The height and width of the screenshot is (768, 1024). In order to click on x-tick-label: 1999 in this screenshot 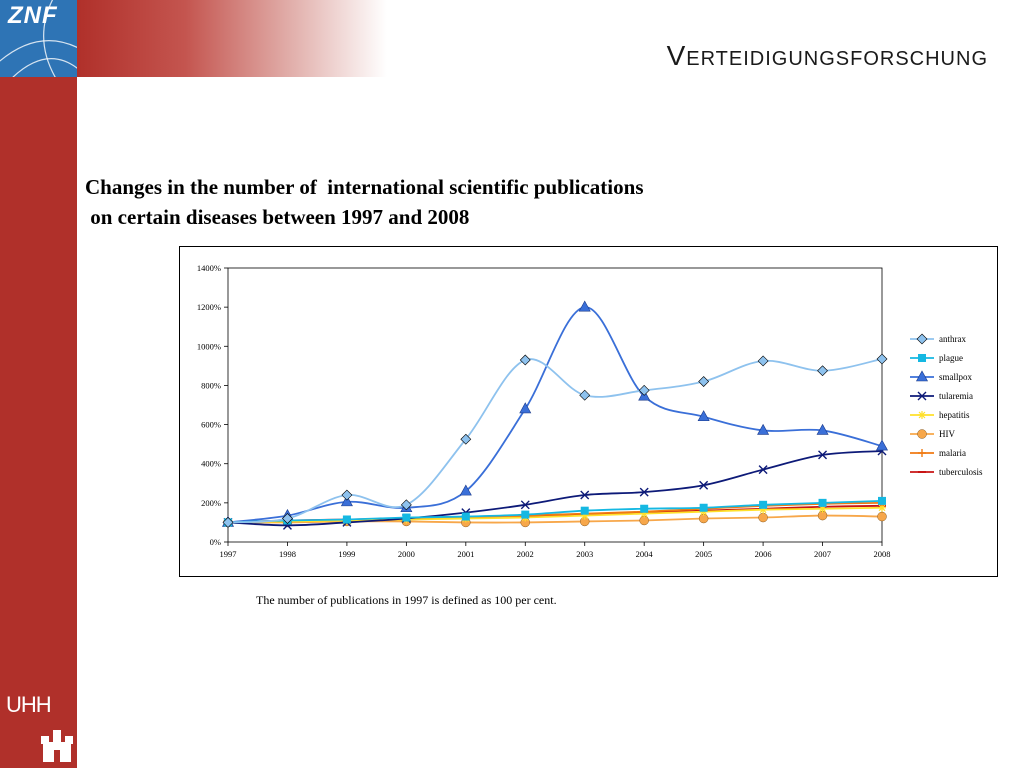, I will do `click(346, 554)`.